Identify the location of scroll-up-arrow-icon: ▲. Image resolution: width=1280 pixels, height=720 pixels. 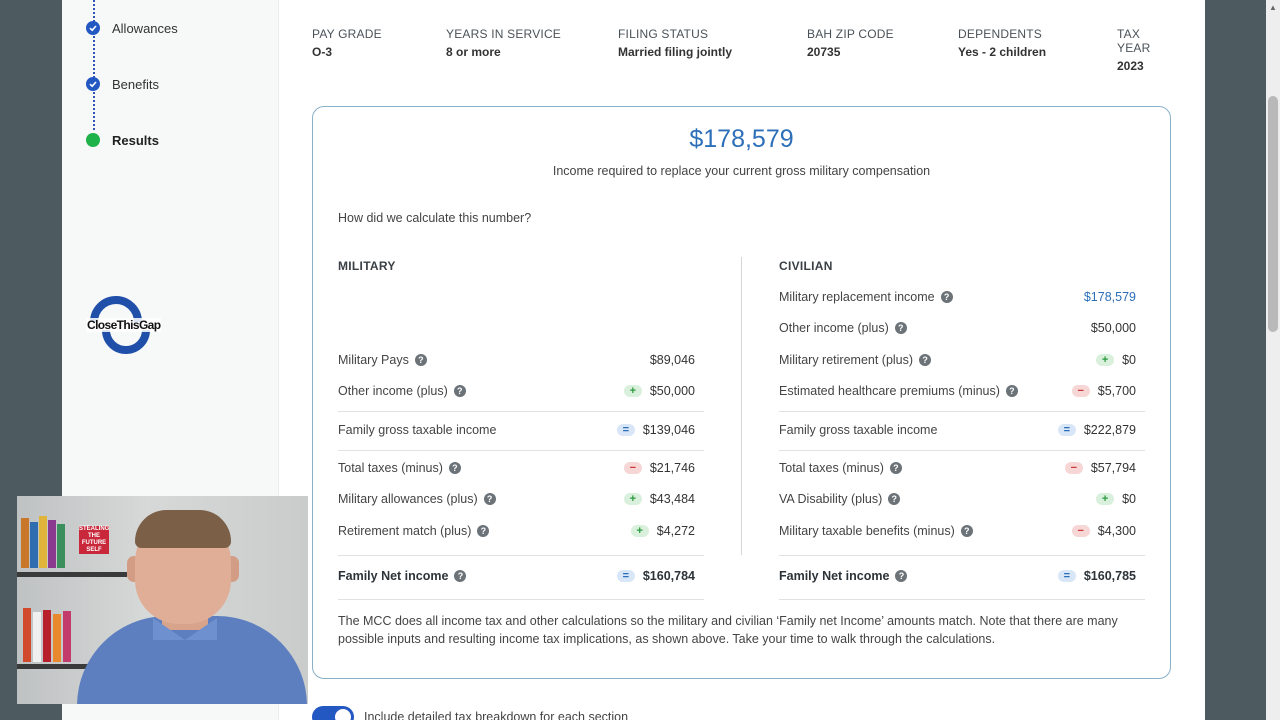
(1273, 7).